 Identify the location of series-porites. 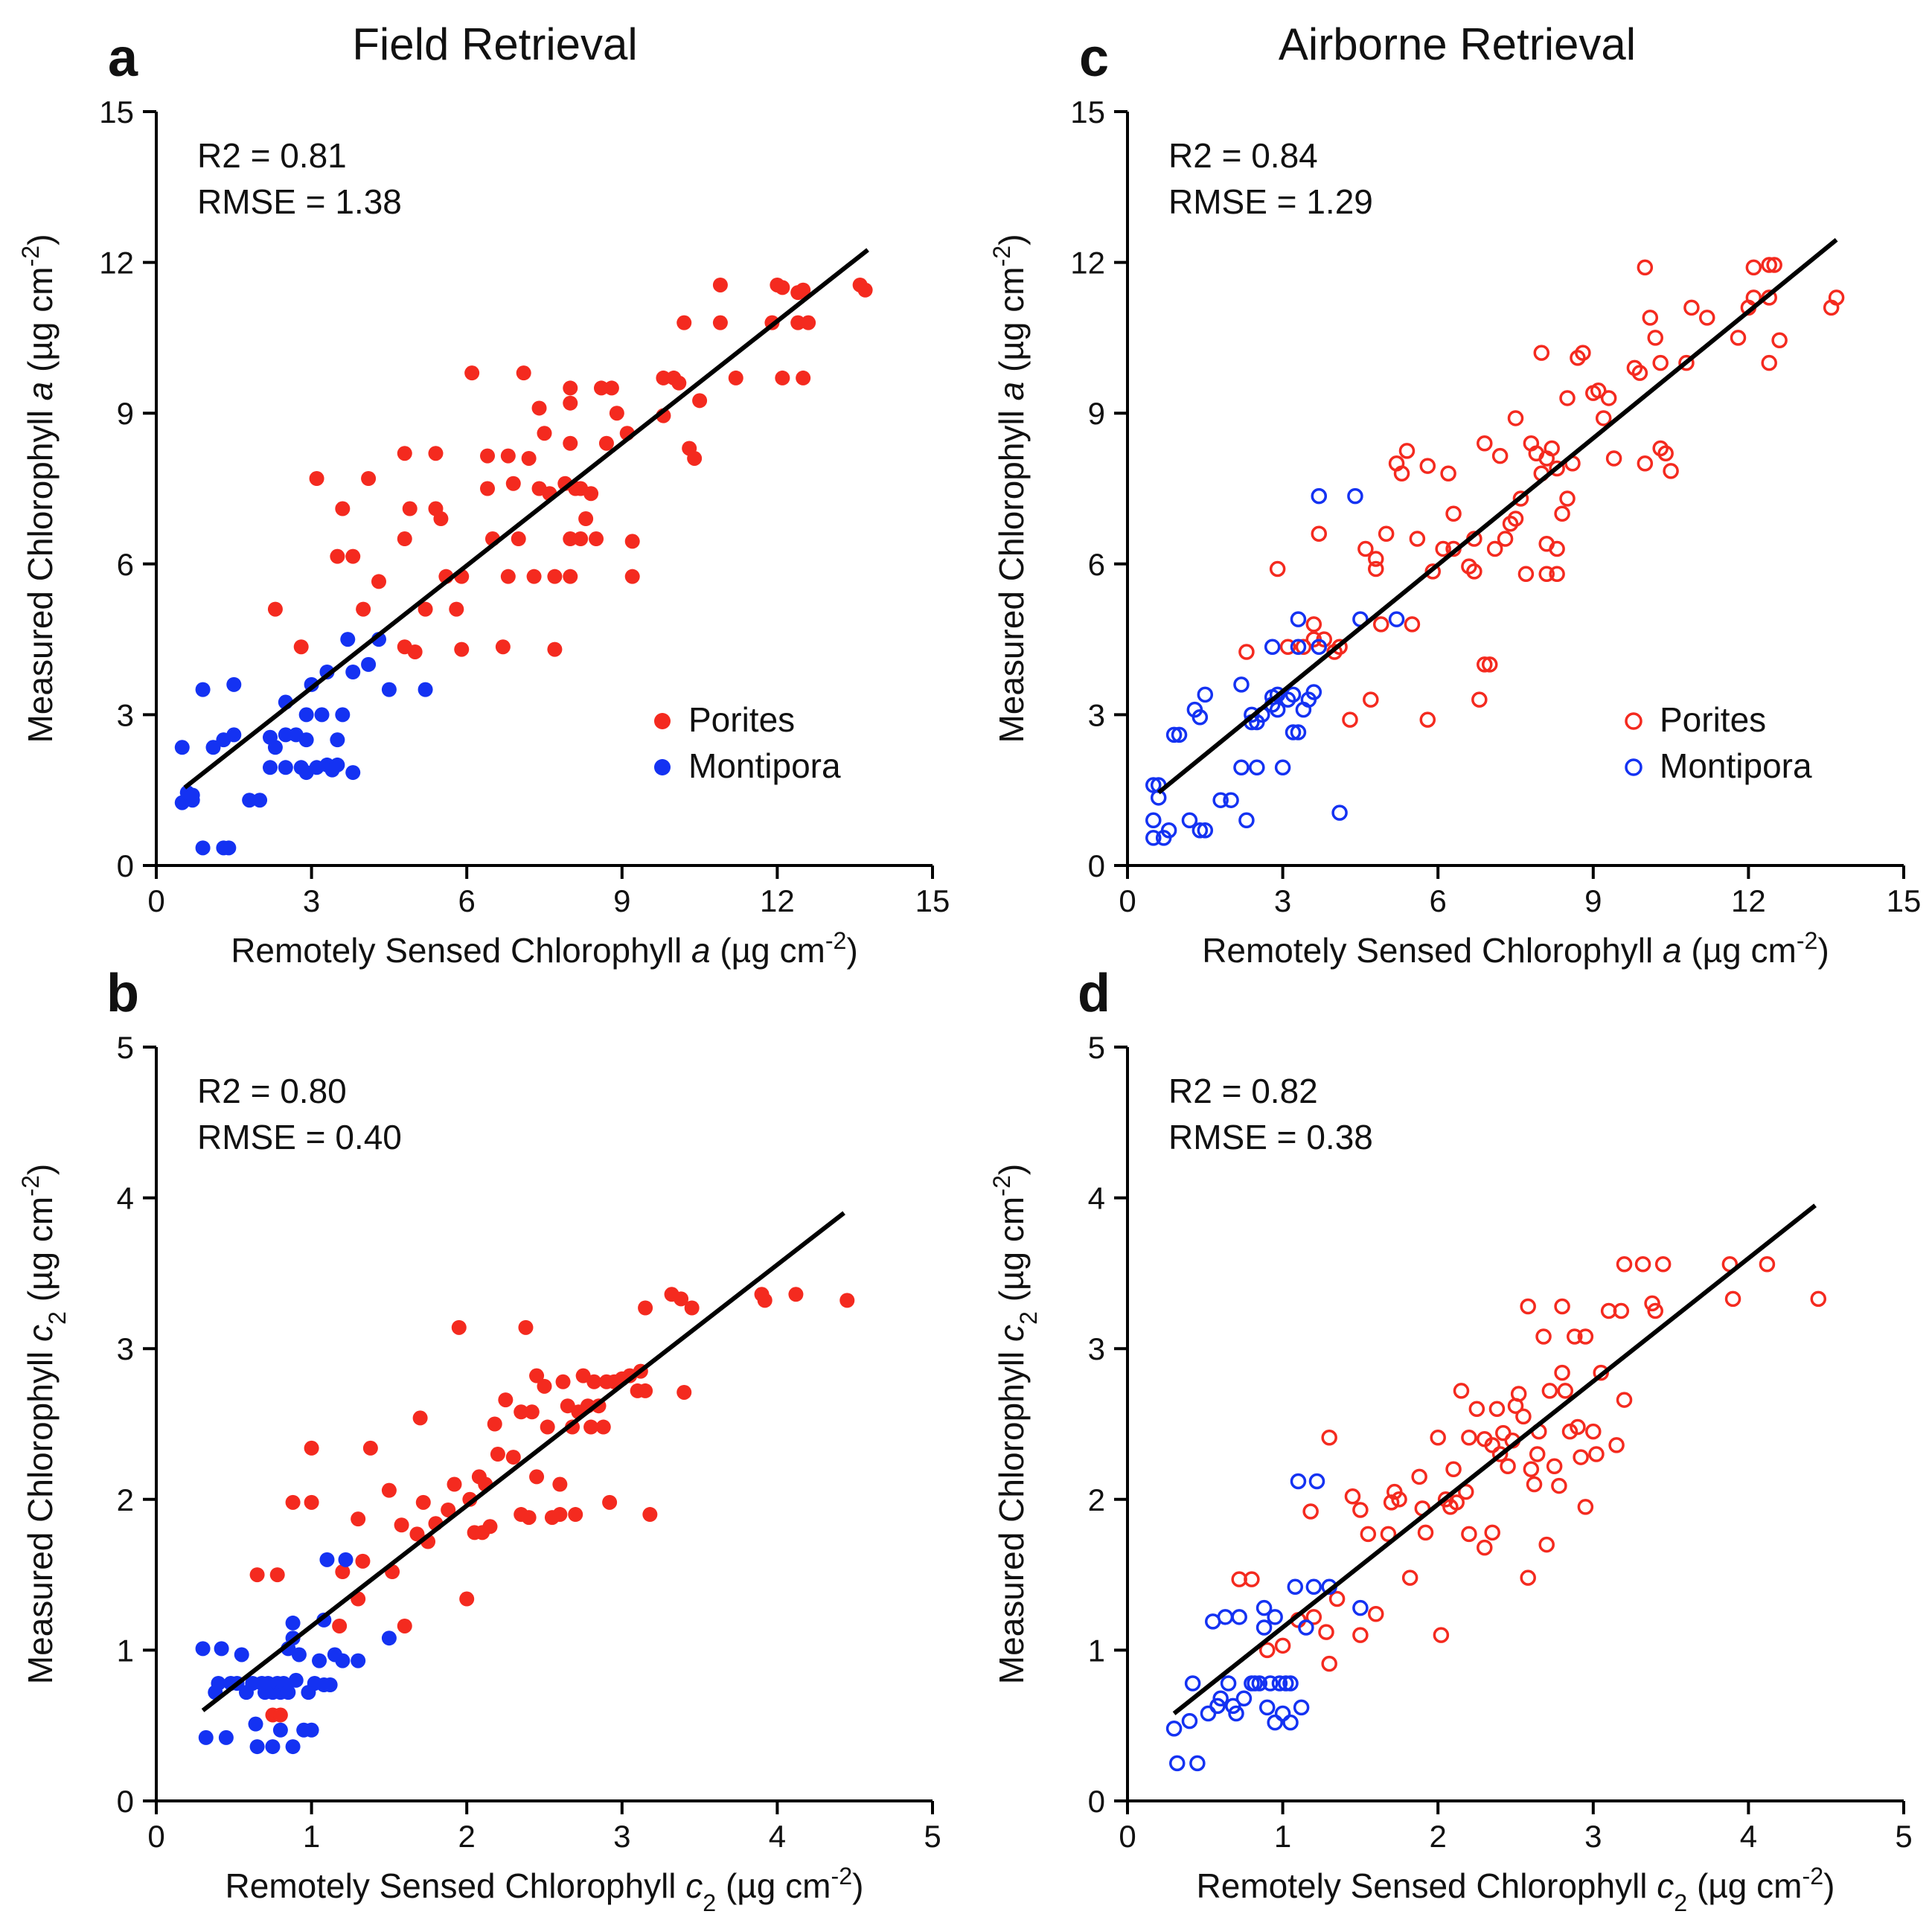
(1529, 1463).